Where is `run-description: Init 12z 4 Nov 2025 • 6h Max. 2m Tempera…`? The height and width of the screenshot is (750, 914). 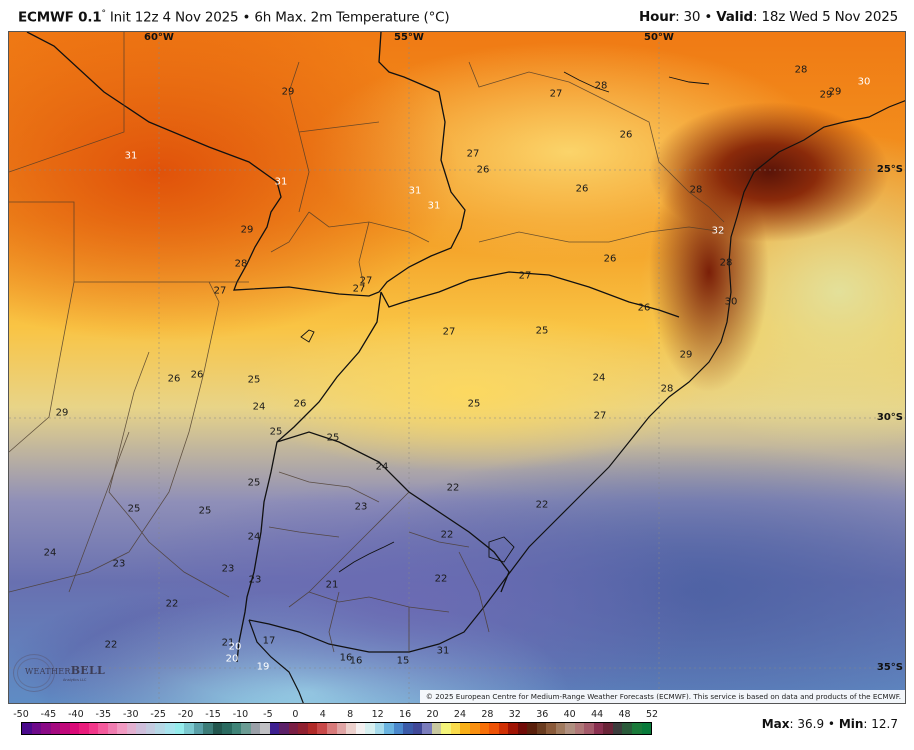
run-description: Init 12z 4 Nov 2025 • 6h Max. 2m Tempera… is located at coordinates (277, 17).